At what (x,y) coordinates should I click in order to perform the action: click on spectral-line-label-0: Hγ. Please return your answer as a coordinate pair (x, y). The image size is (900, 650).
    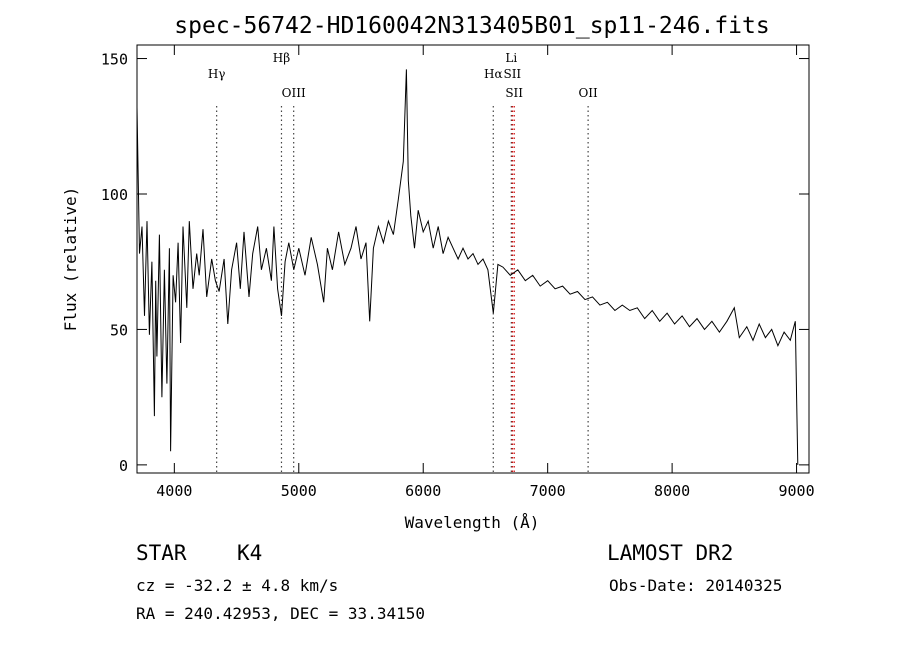
    Looking at the image, I should click on (217, 74).